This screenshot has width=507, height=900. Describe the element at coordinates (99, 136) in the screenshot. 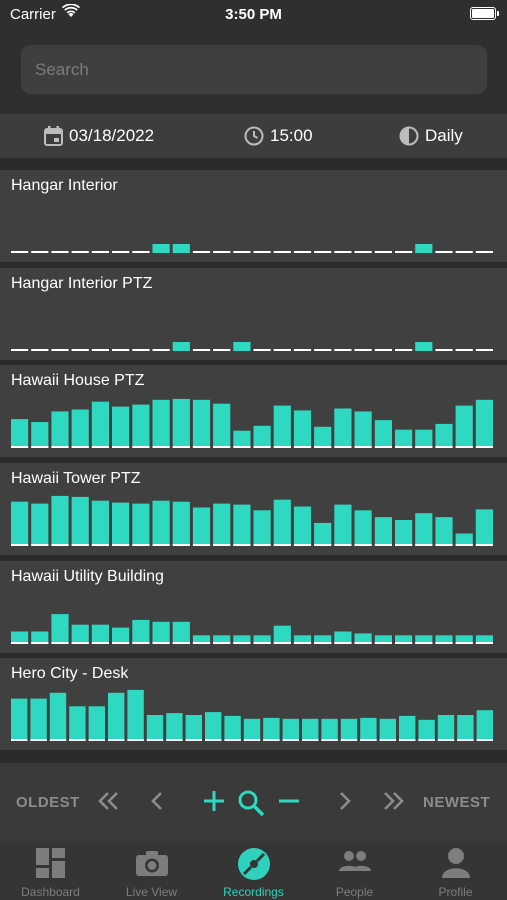

I see `date-picker: 03/18/2022` at that location.